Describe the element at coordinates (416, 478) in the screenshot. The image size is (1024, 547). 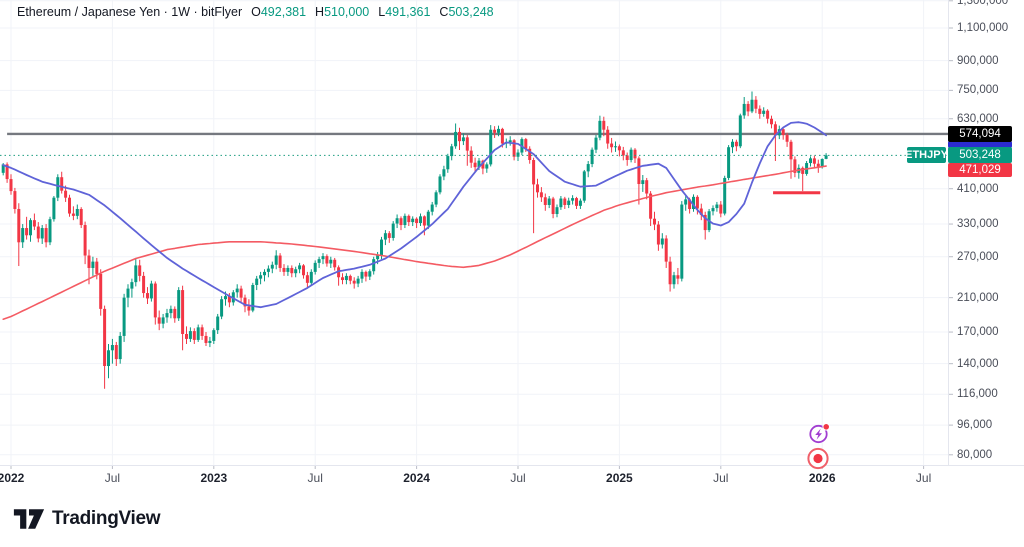
I see `time-tick-label: 2024` at that location.